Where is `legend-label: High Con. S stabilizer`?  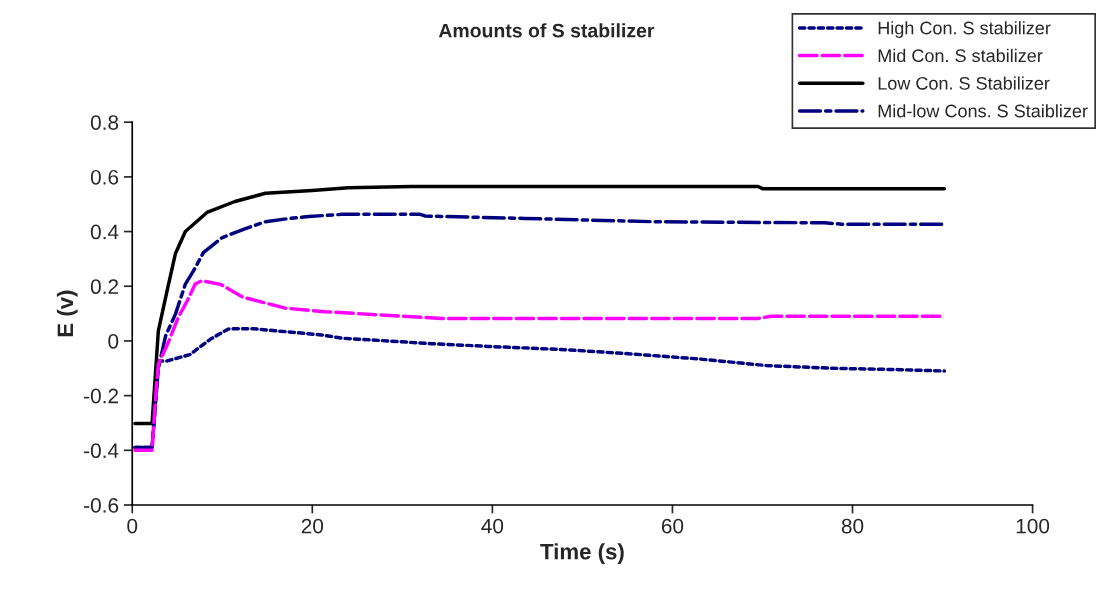
legend-label: High Con. S stabilizer is located at coordinates (964, 29).